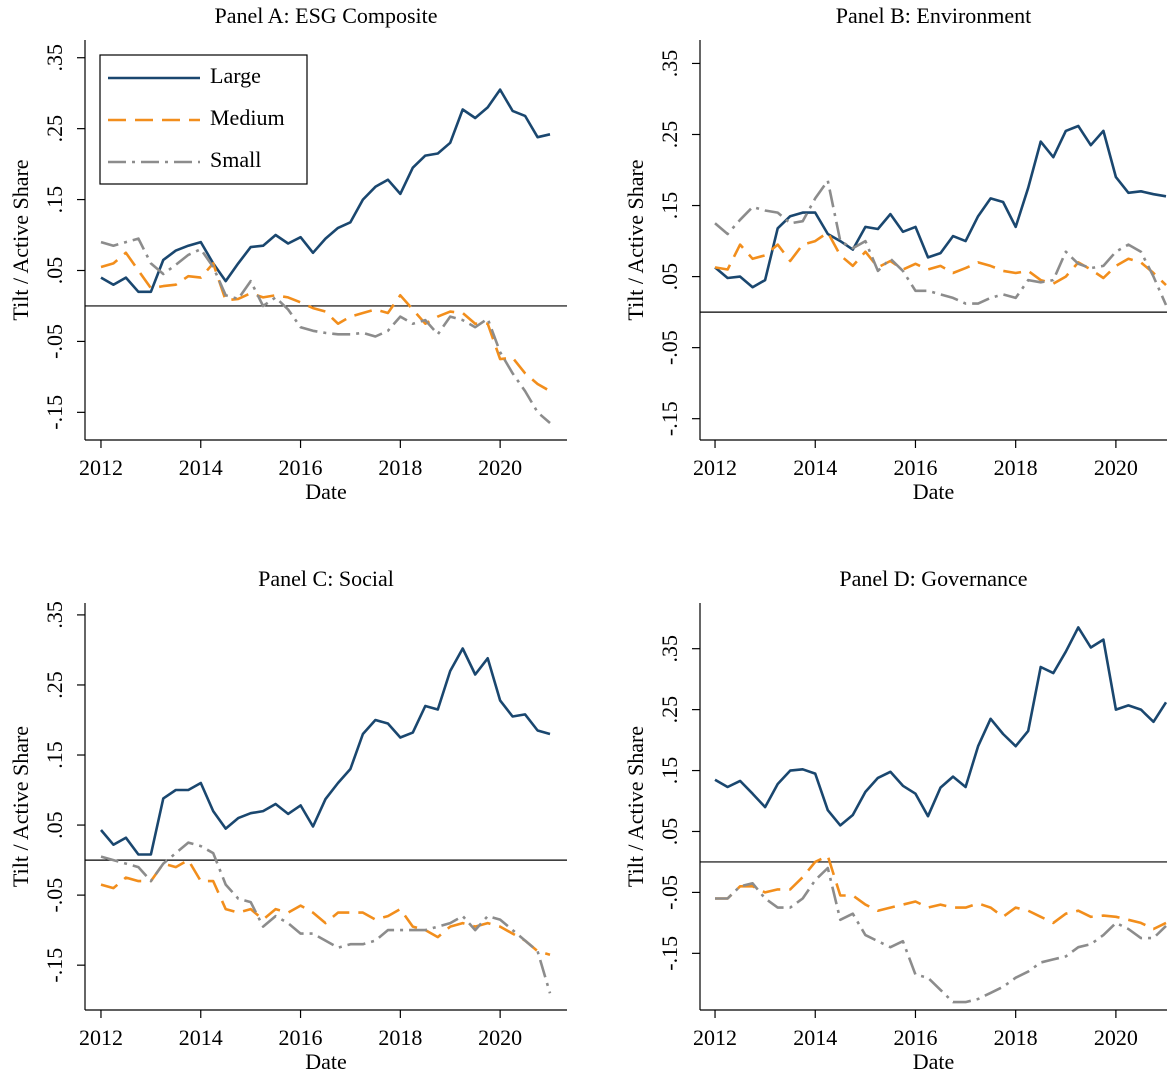 The height and width of the screenshot is (1084, 1175). Describe the element at coordinates (235, 159) in the screenshot. I see `legend-label: Small` at that location.